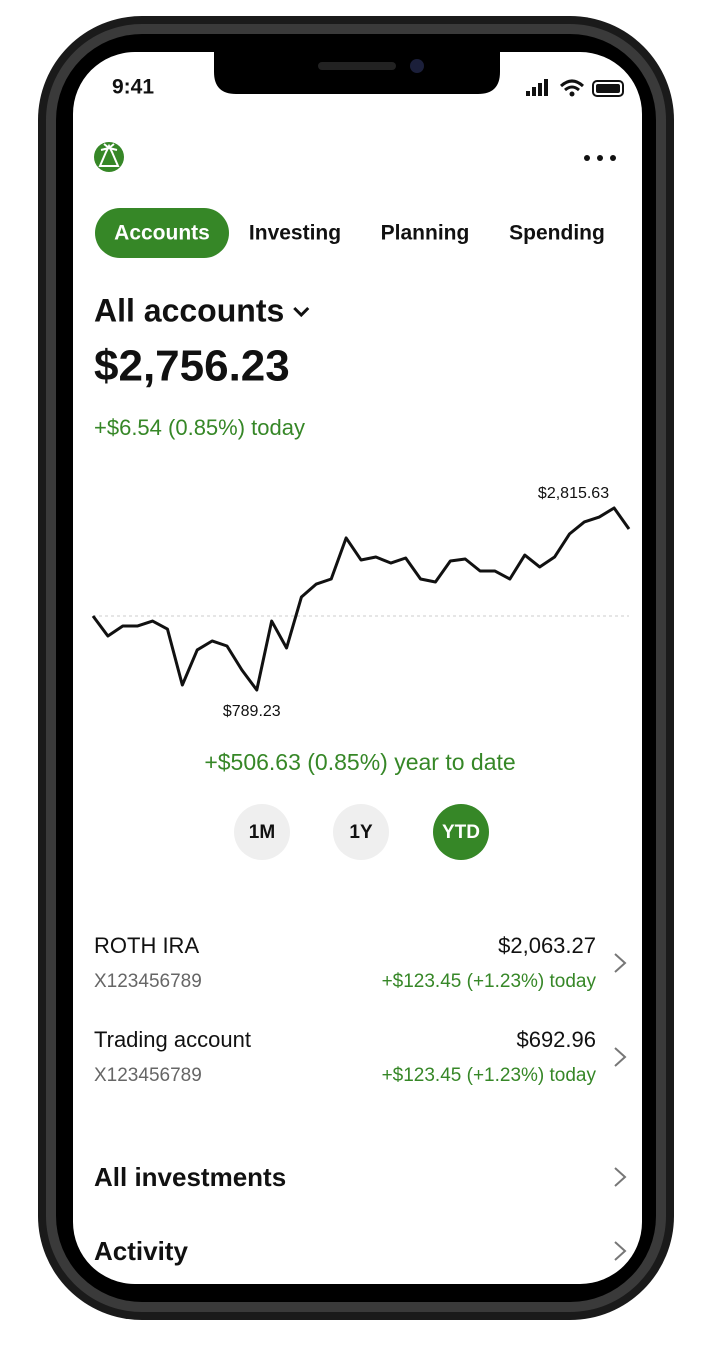 The width and height of the screenshot is (708, 1346). What do you see at coordinates (557, 233) in the screenshot?
I see `tab: Spending` at bounding box center [557, 233].